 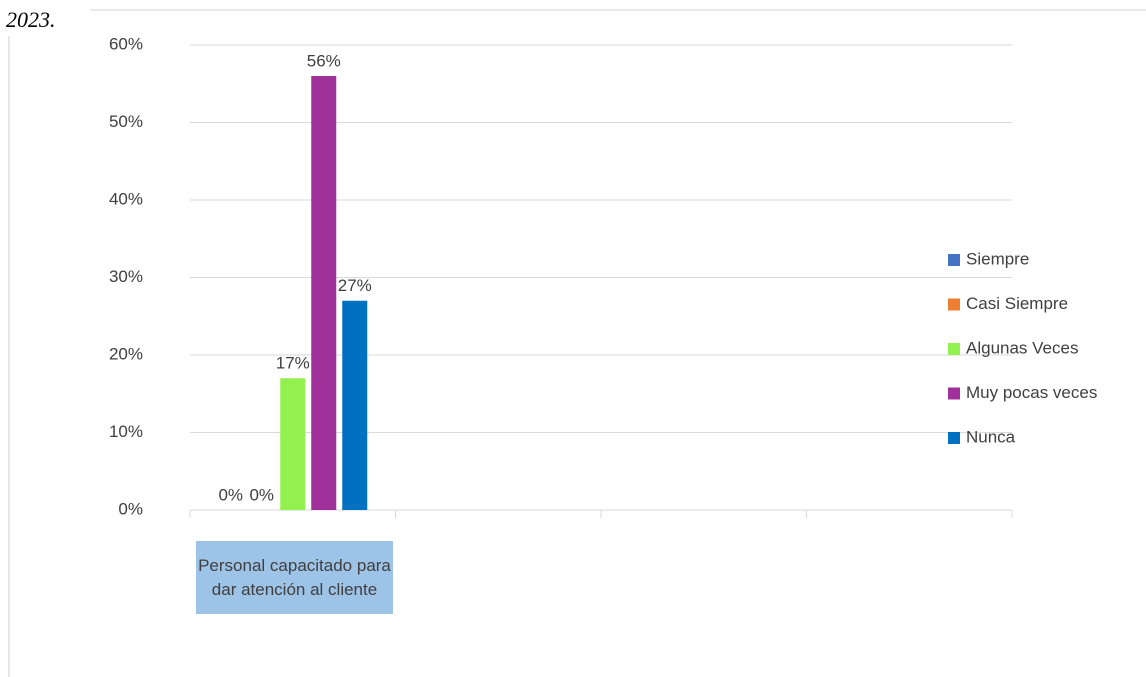 I want to click on y-tick-label: 40%, so click(x=126, y=198).